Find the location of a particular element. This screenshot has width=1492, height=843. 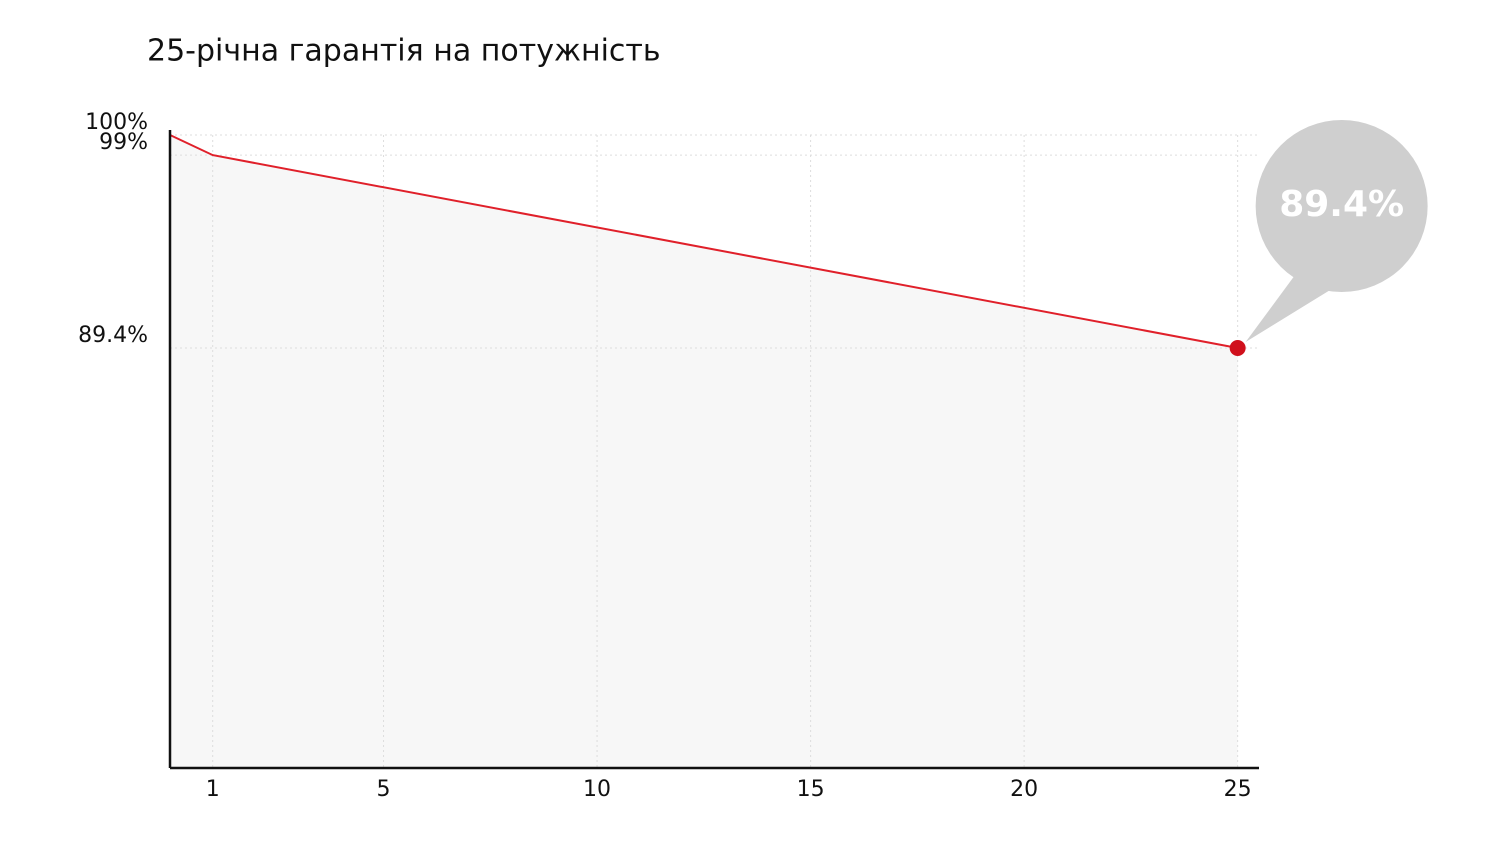

data-label: 89.4% is located at coordinates (1341, 204).